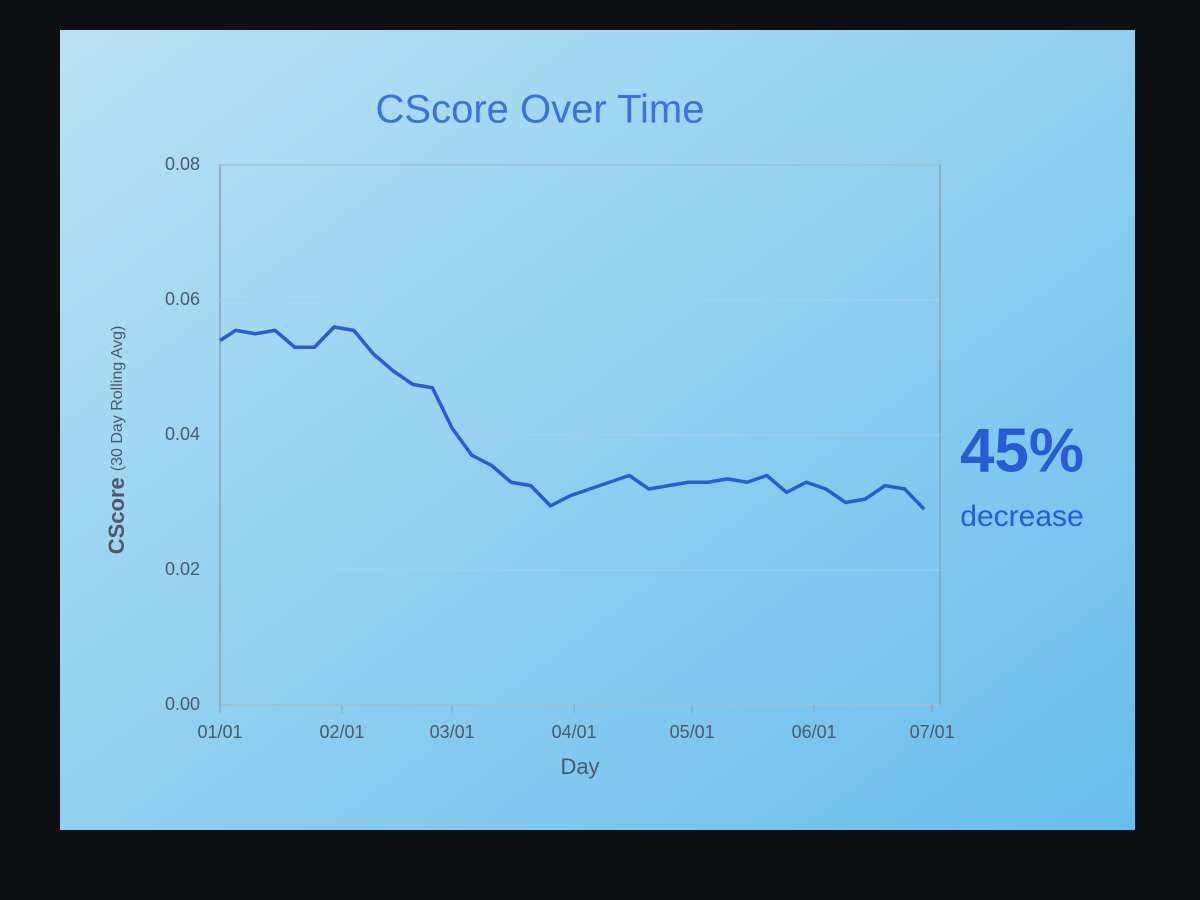  I want to click on y-axis-note: (30 Day Rolling Avg), so click(117, 399).